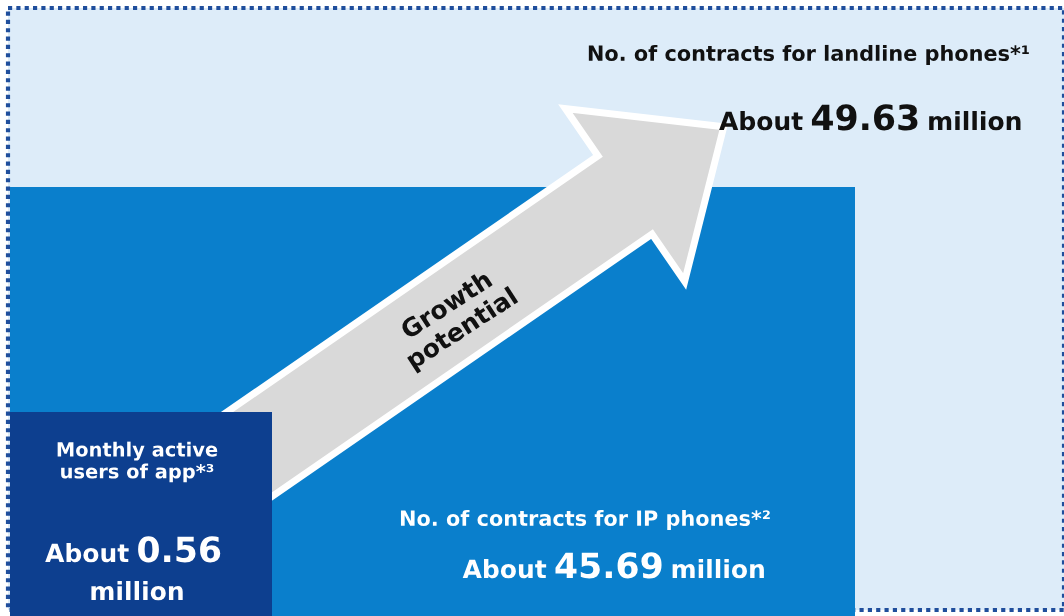  Describe the element at coordinates (864, 117) in the screenshot. I see `data-label: 49.63` at that location.